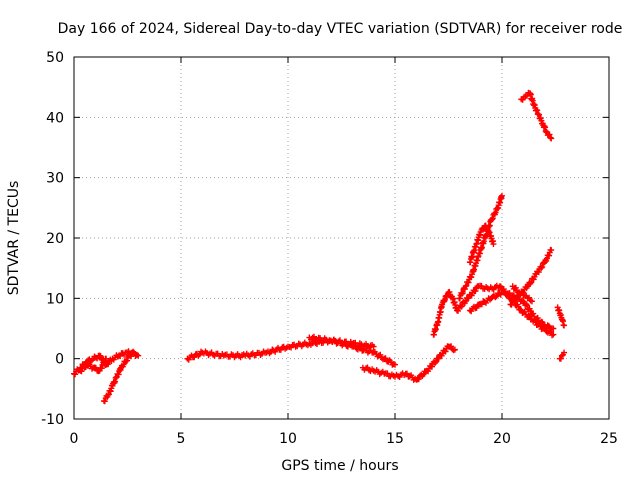 The width and height of the screenshot is (640, 480). I want to click on y-tick-label: 40, so click(55, 118).